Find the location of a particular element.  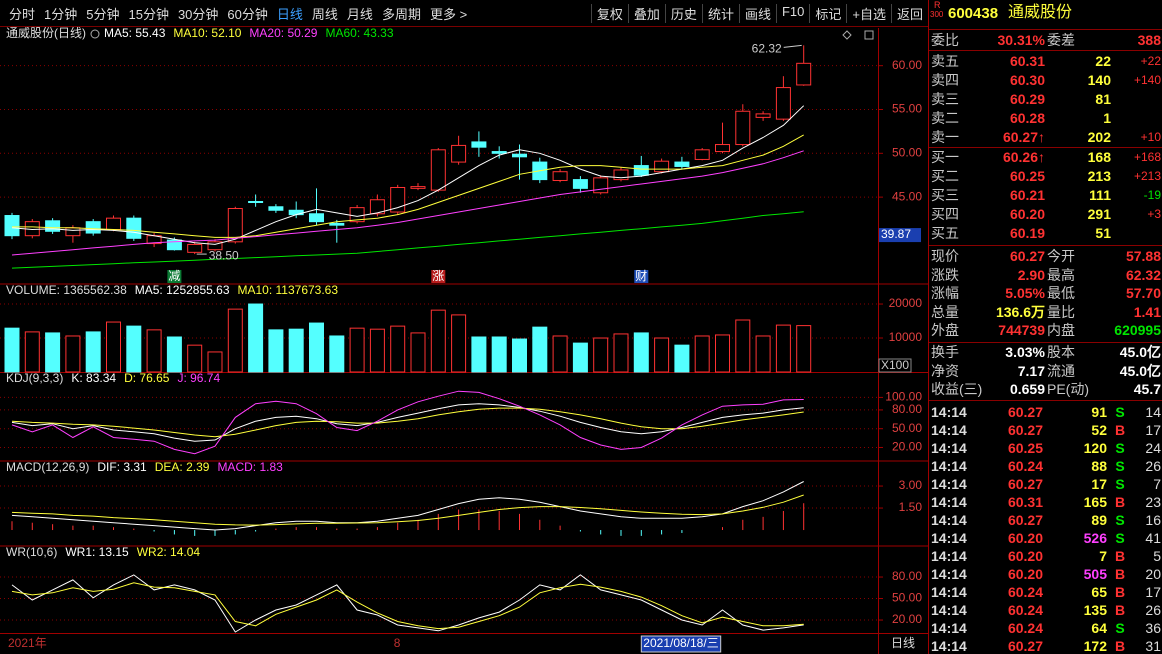

tool-button: 叠加 is located at coordinates (646, 13).